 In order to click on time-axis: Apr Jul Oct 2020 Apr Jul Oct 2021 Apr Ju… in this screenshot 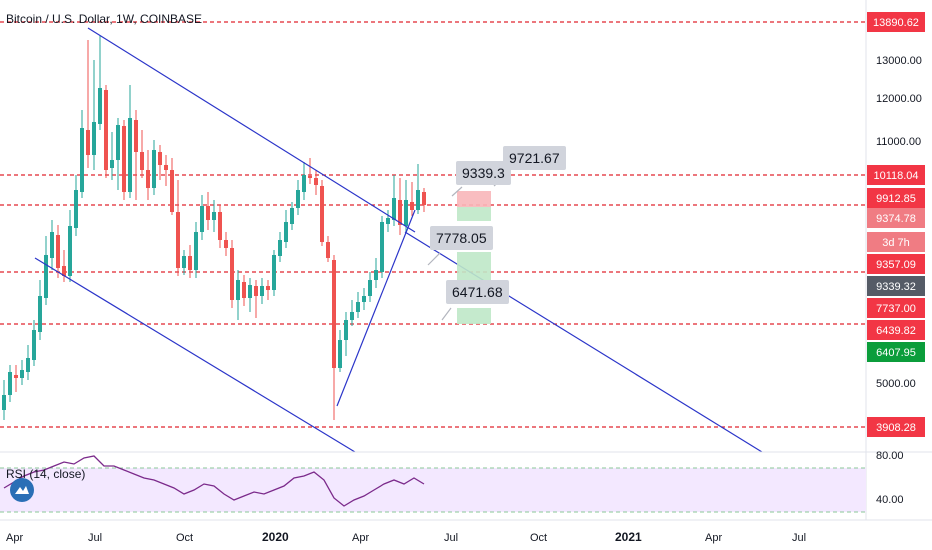, I will do `click(466, 531)`.